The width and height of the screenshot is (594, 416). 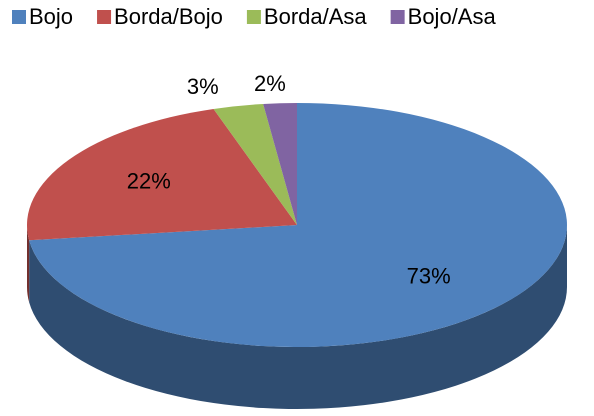 I want to click on legend-label: Bojo/Asa, so click(x=452, y=16).